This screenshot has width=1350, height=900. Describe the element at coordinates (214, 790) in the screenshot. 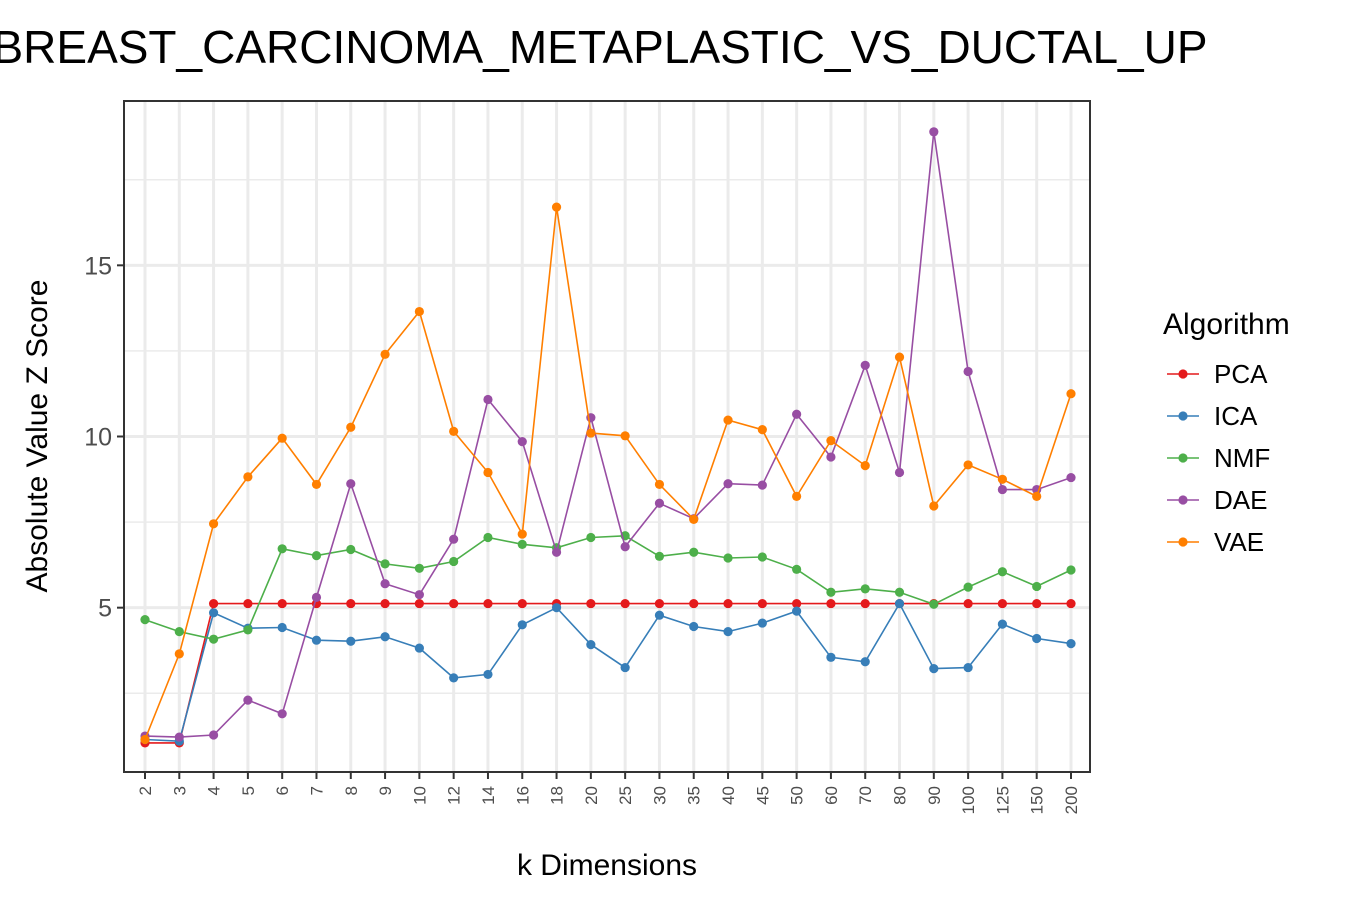

I see `x-tick-label: 4` at that location.